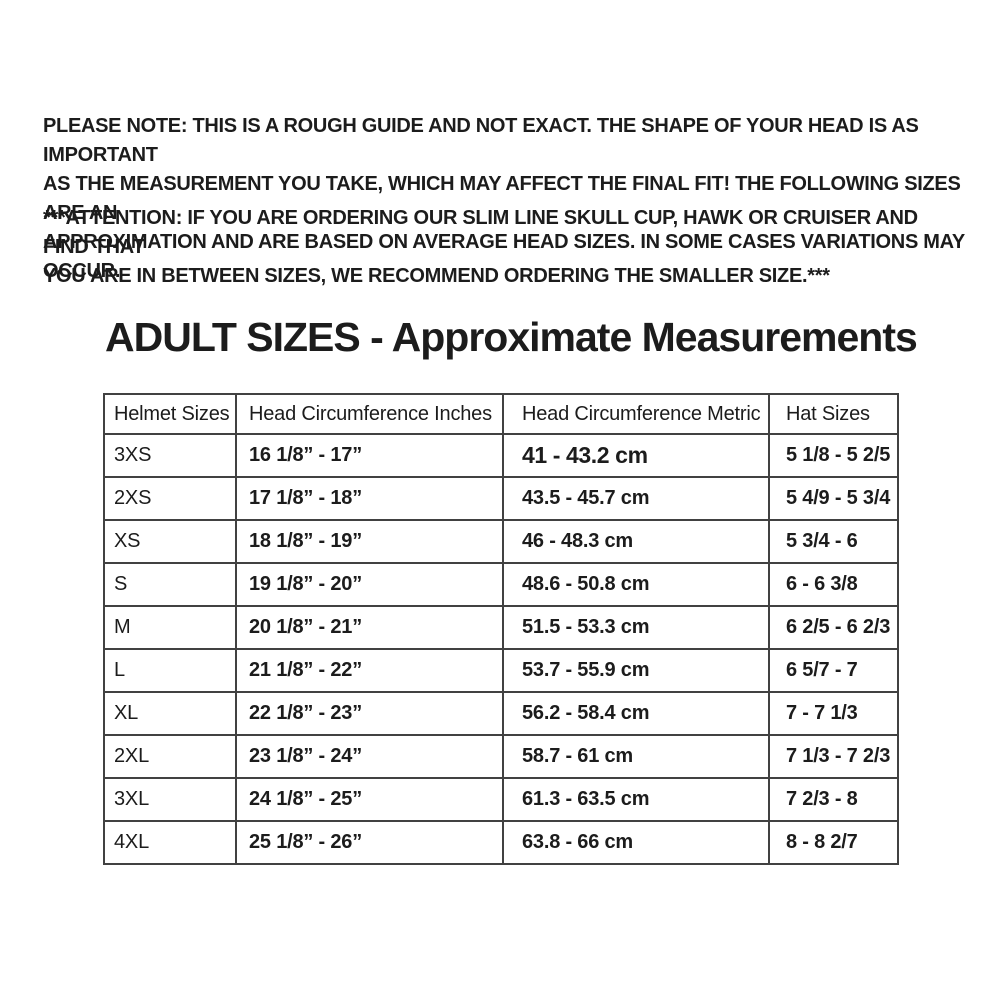 The image size is (1000, 1000). Describe the element at coordinates (833, 756) in the screenshot. I see `hat-size-cell: 7 1/3 - 7 2/3` at that location.